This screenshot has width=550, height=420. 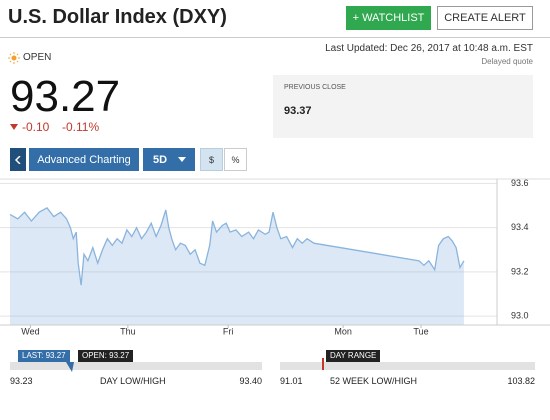 What do you see at coordinates (520, 227) in the screenshot?
I see `y-tick-label: 93.4` at bounding box center [520, 227].